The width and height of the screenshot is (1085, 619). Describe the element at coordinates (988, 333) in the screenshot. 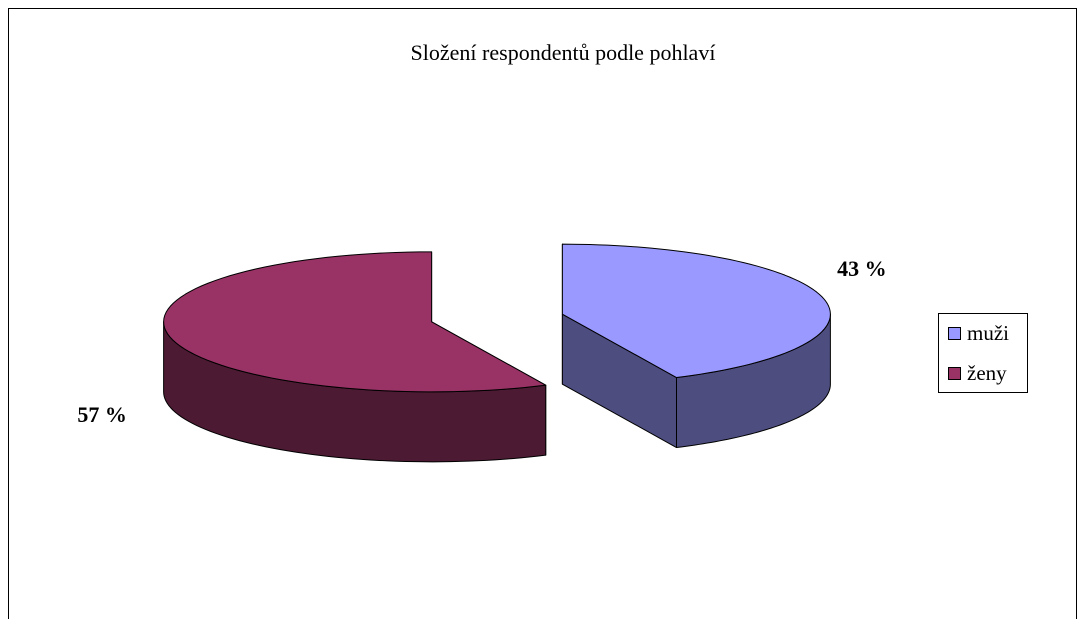

I see `legend-label: muži` at that location.